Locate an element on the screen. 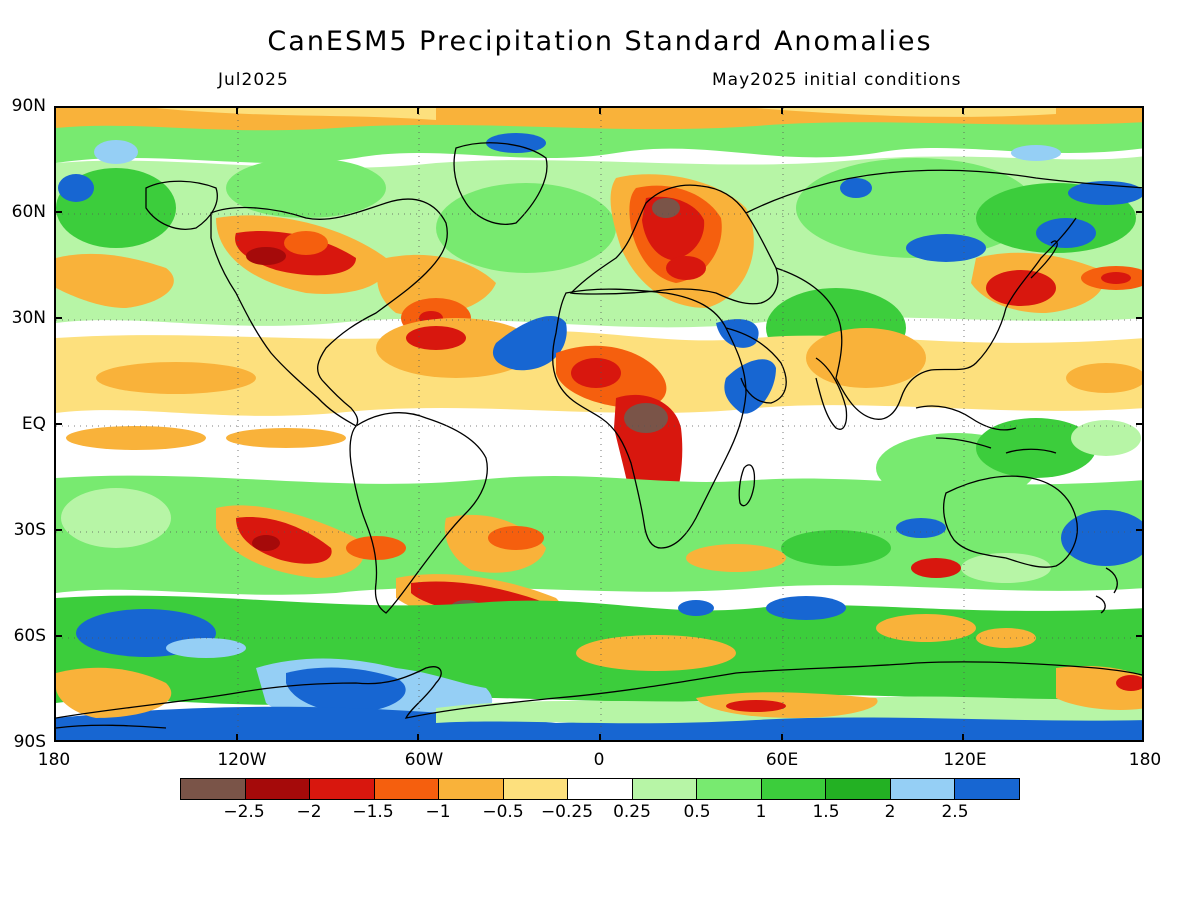 The width and height of the screenshot is (1200, 900). x-tick-60e-top is located at coordinates (782, 110).